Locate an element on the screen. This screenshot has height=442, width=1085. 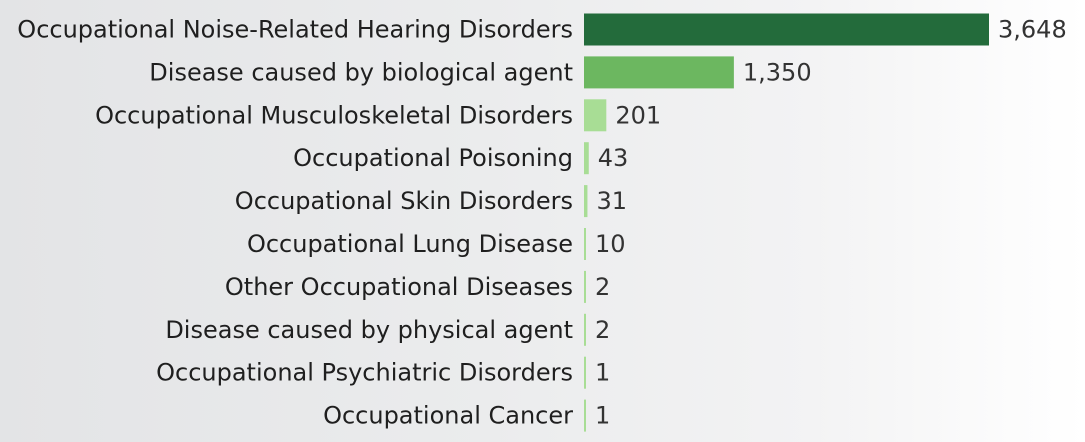
category-label: Occupational Cancer is located at coordinates (448, 416).